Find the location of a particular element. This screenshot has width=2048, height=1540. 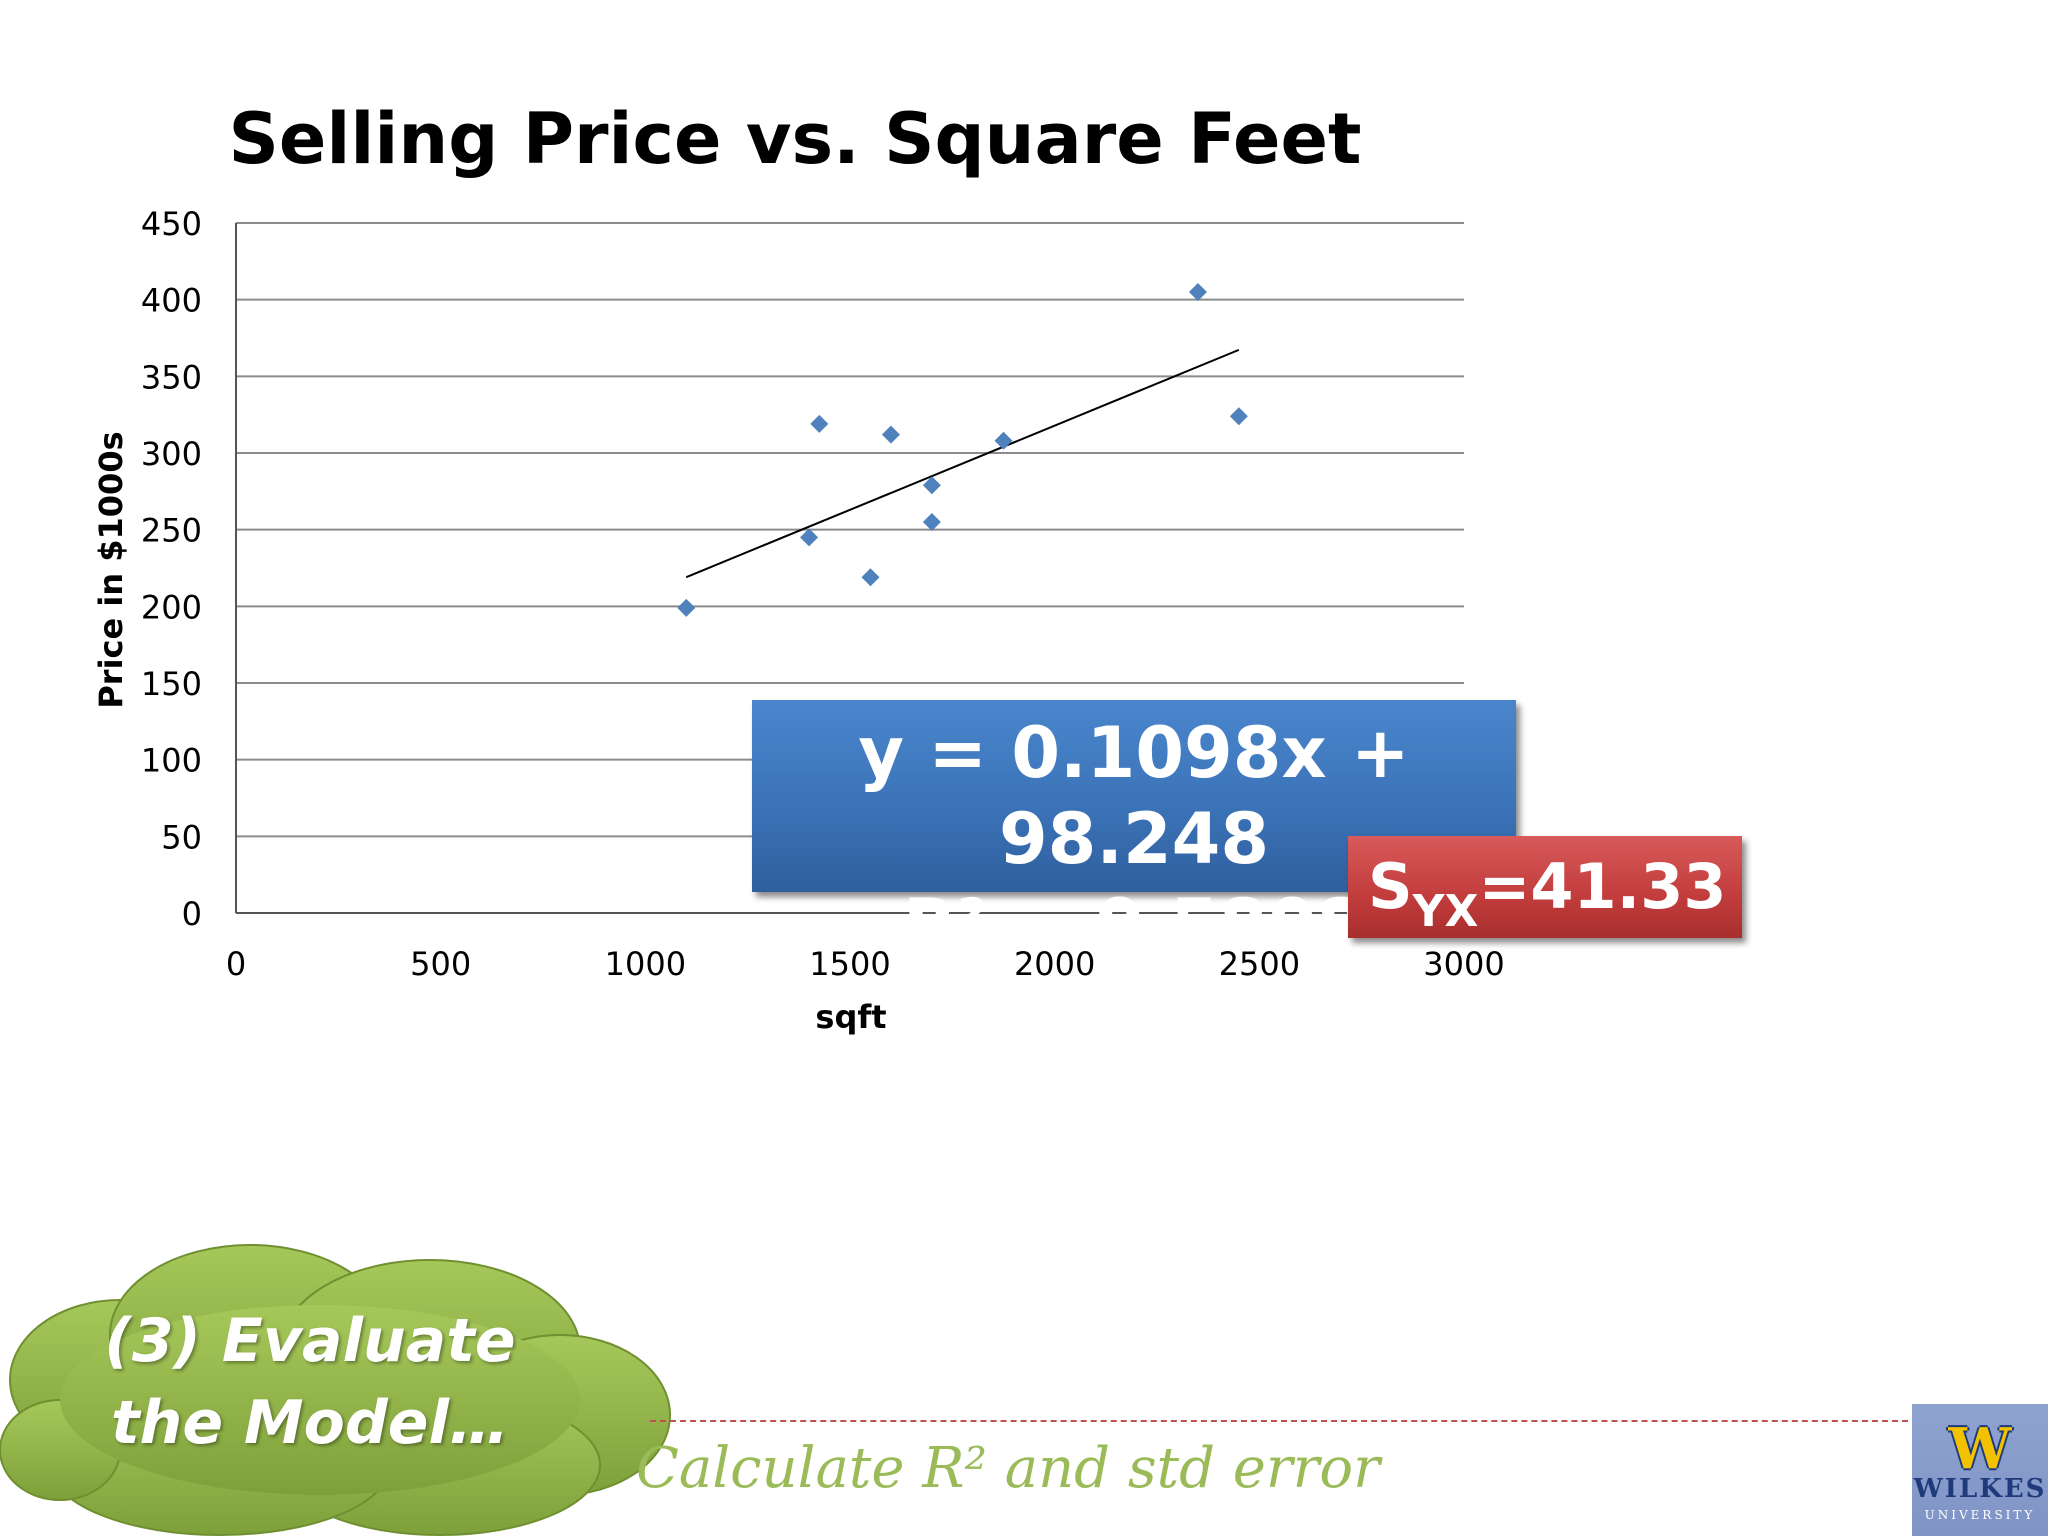

y-tick-label: 350 is located at coordinates (171, 377).